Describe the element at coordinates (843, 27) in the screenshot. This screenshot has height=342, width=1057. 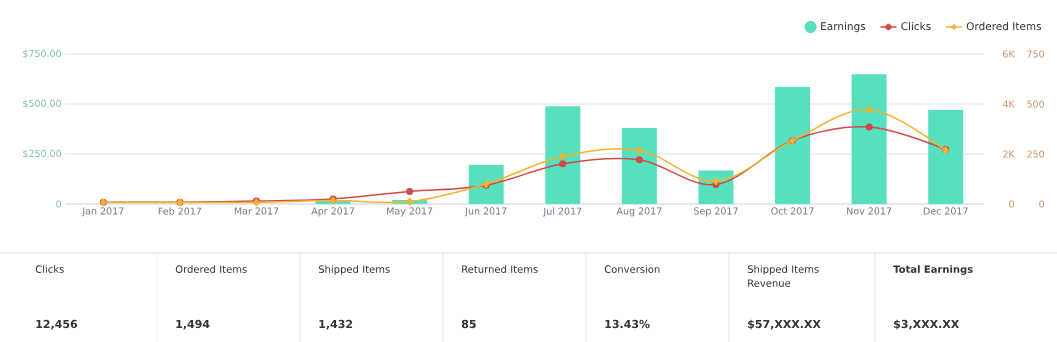
I see `legend-label: Earnings` at that location.